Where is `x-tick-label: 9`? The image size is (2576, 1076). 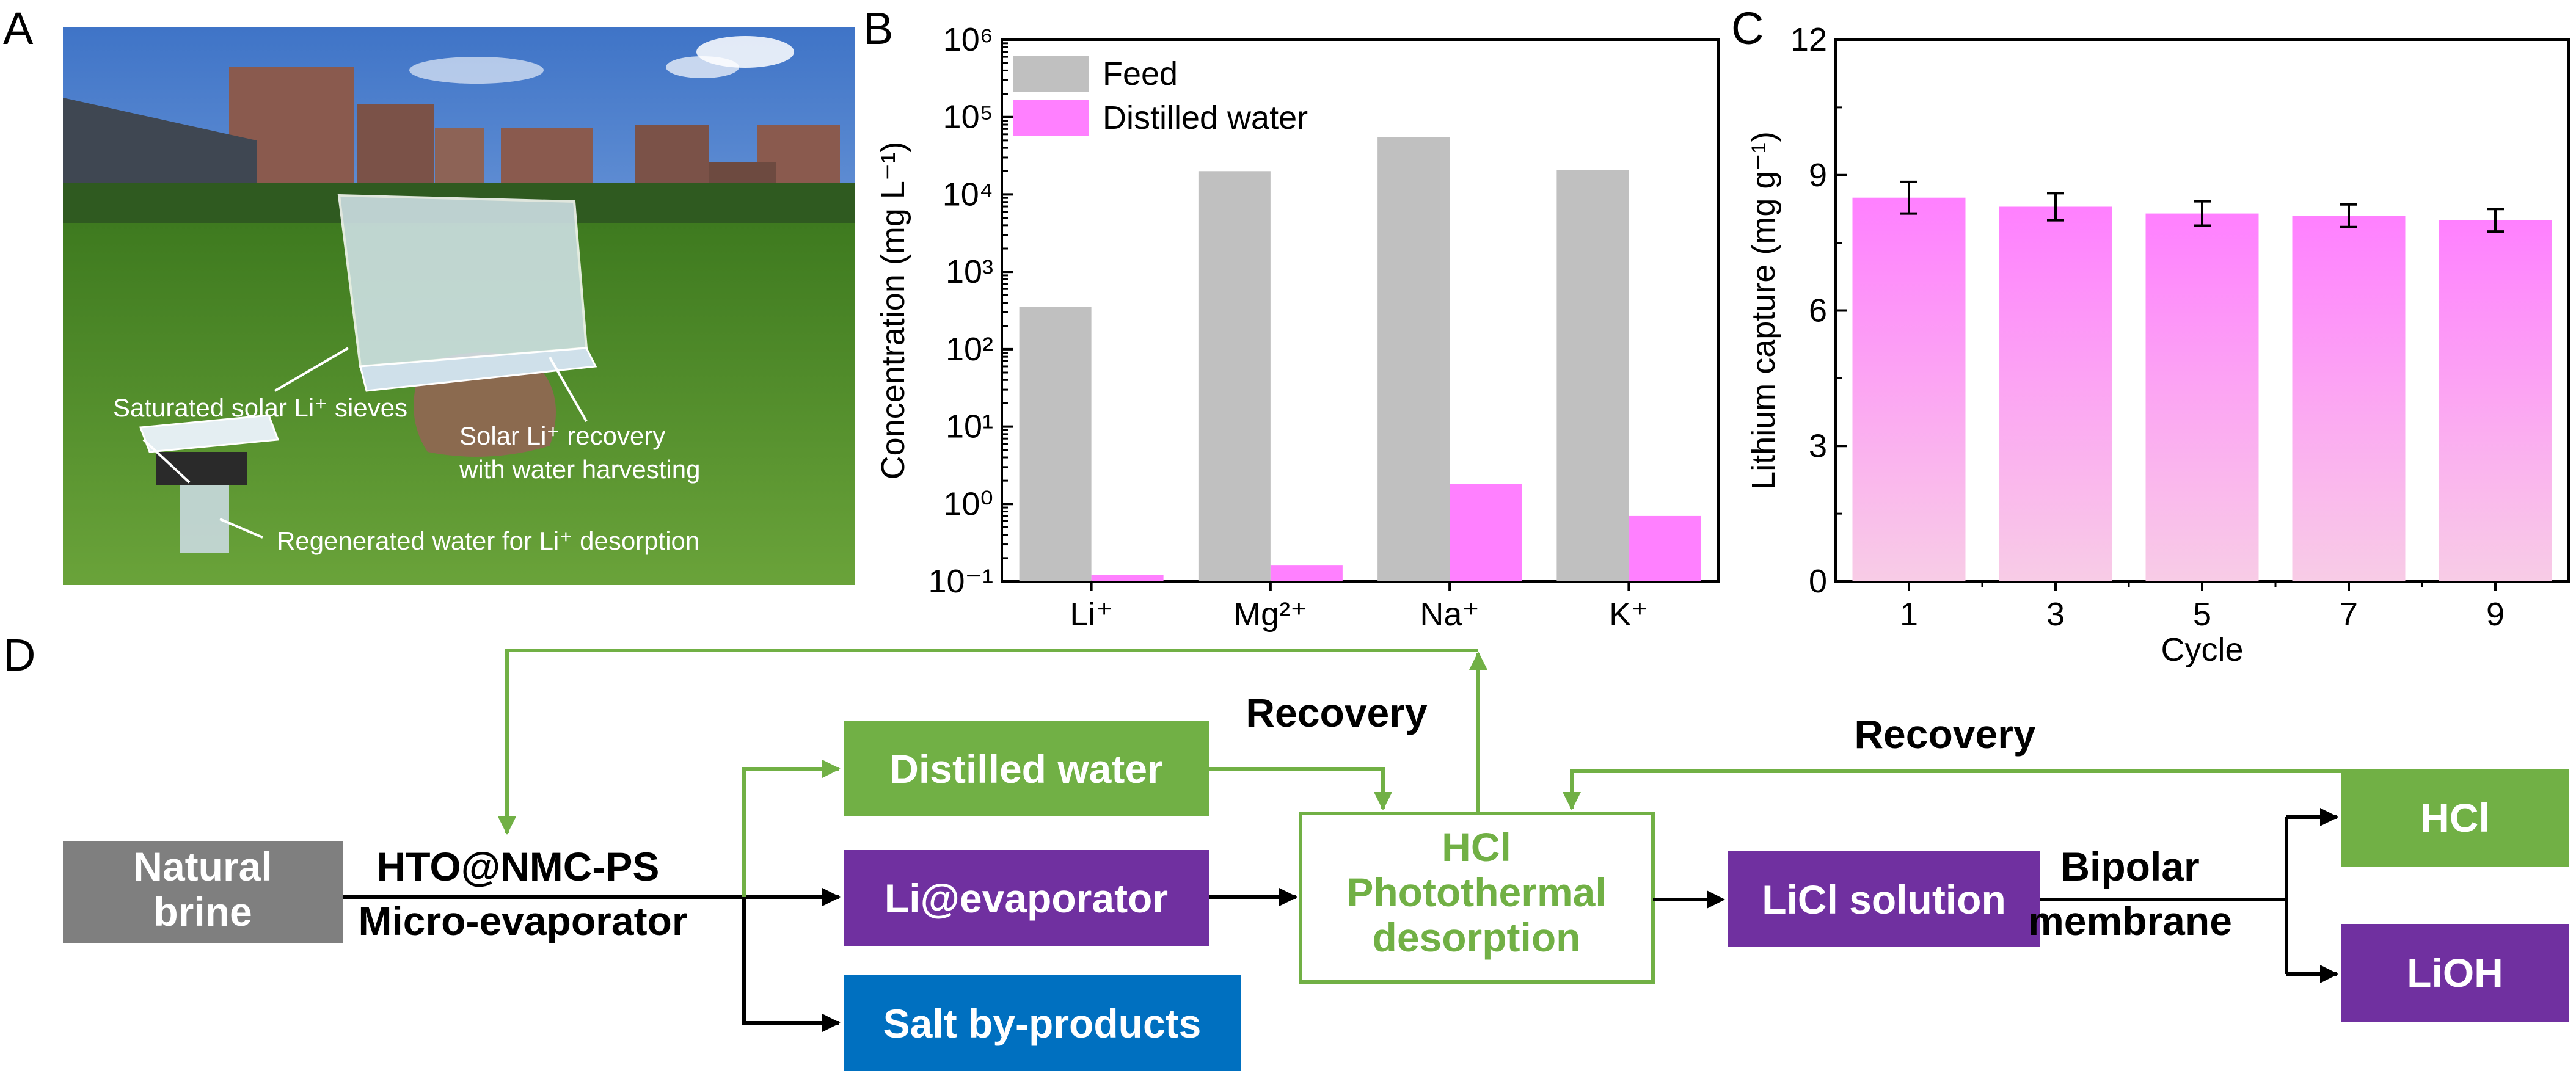
x-tick-label: 9 is located at coordinates (2495, 615).